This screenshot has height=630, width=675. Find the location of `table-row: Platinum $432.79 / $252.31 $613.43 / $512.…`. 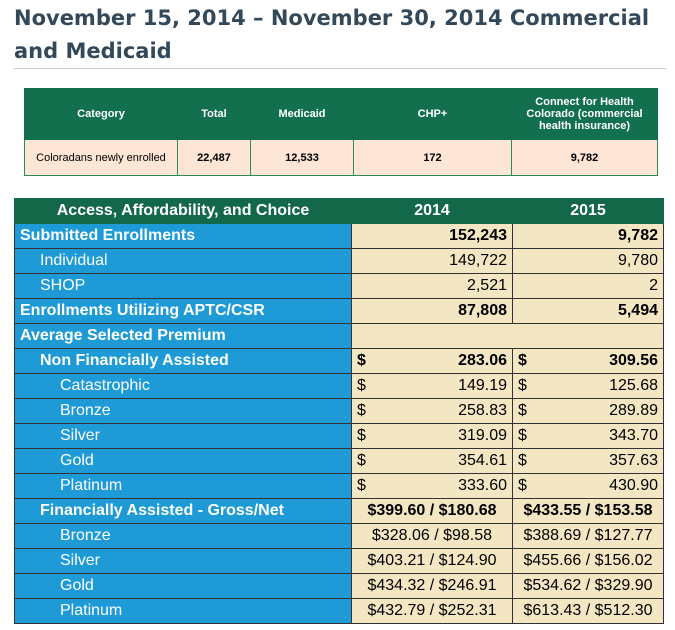

table-row: Platinum $432.79 / $252.31 $613.43 / $512.… is located at coordinates (339, 611).